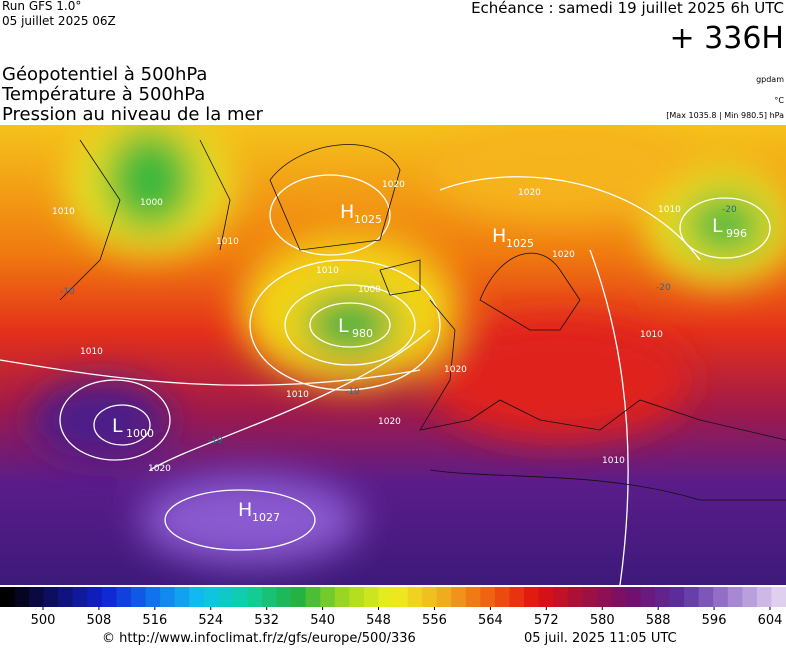 This screenshot has height=648, width=786. I want to click on colorbar-tick-label: 604, so click(770, 620).